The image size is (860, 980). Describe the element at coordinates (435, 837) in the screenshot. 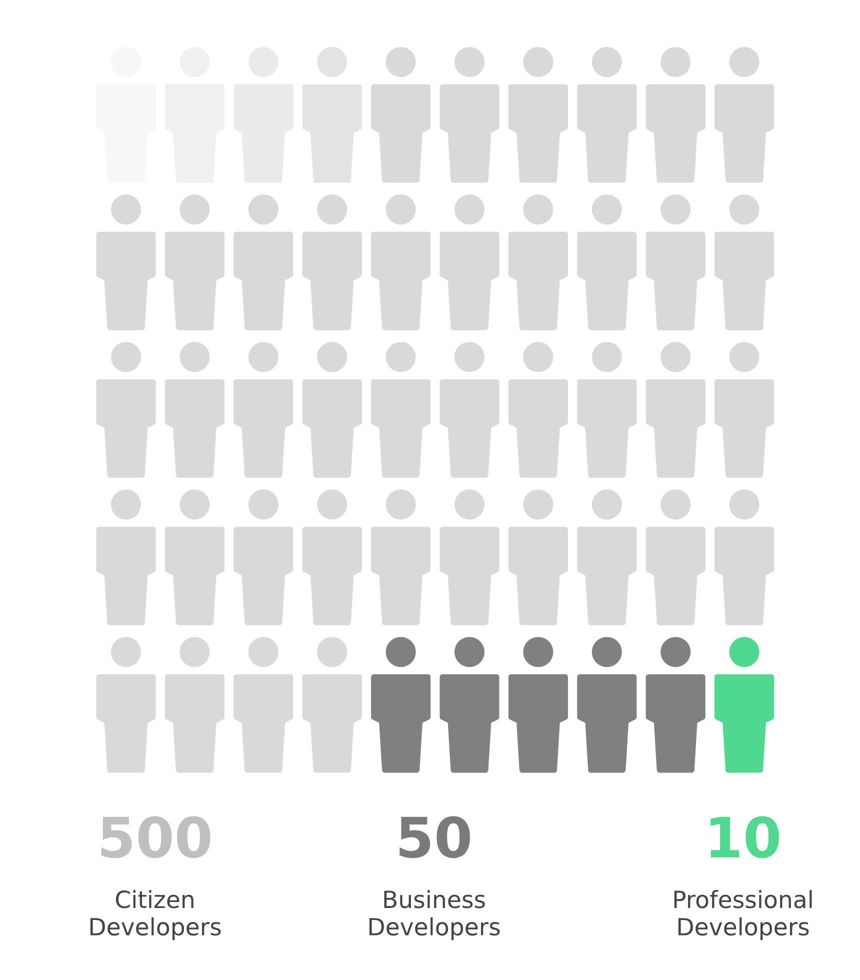

I see `data-label: 50` at that location.